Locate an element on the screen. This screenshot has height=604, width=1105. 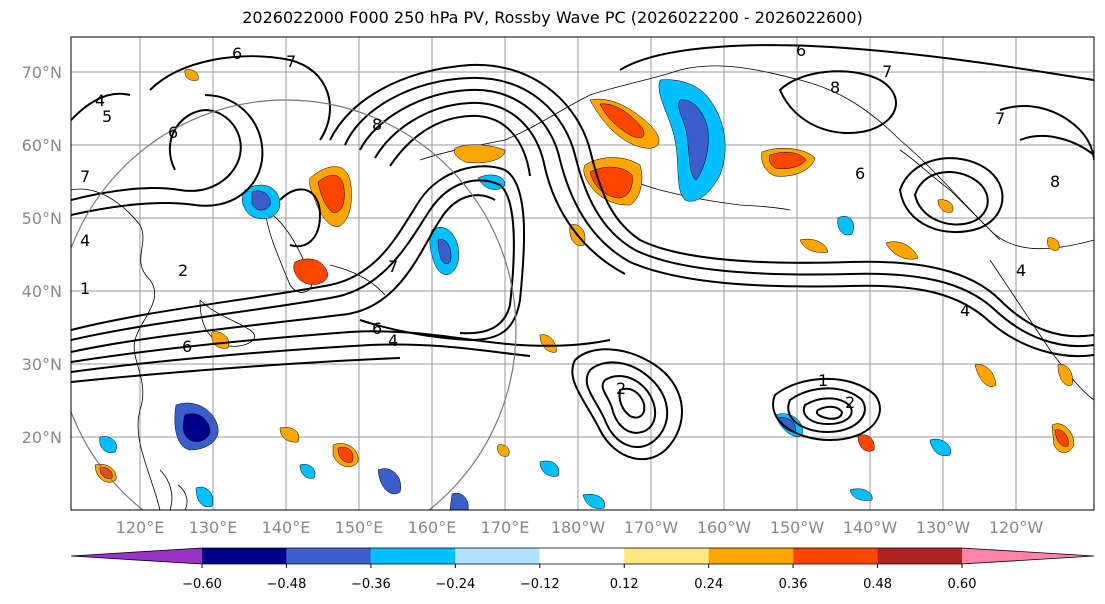
lat-label: 30°N is located at coordinates (42, 364).